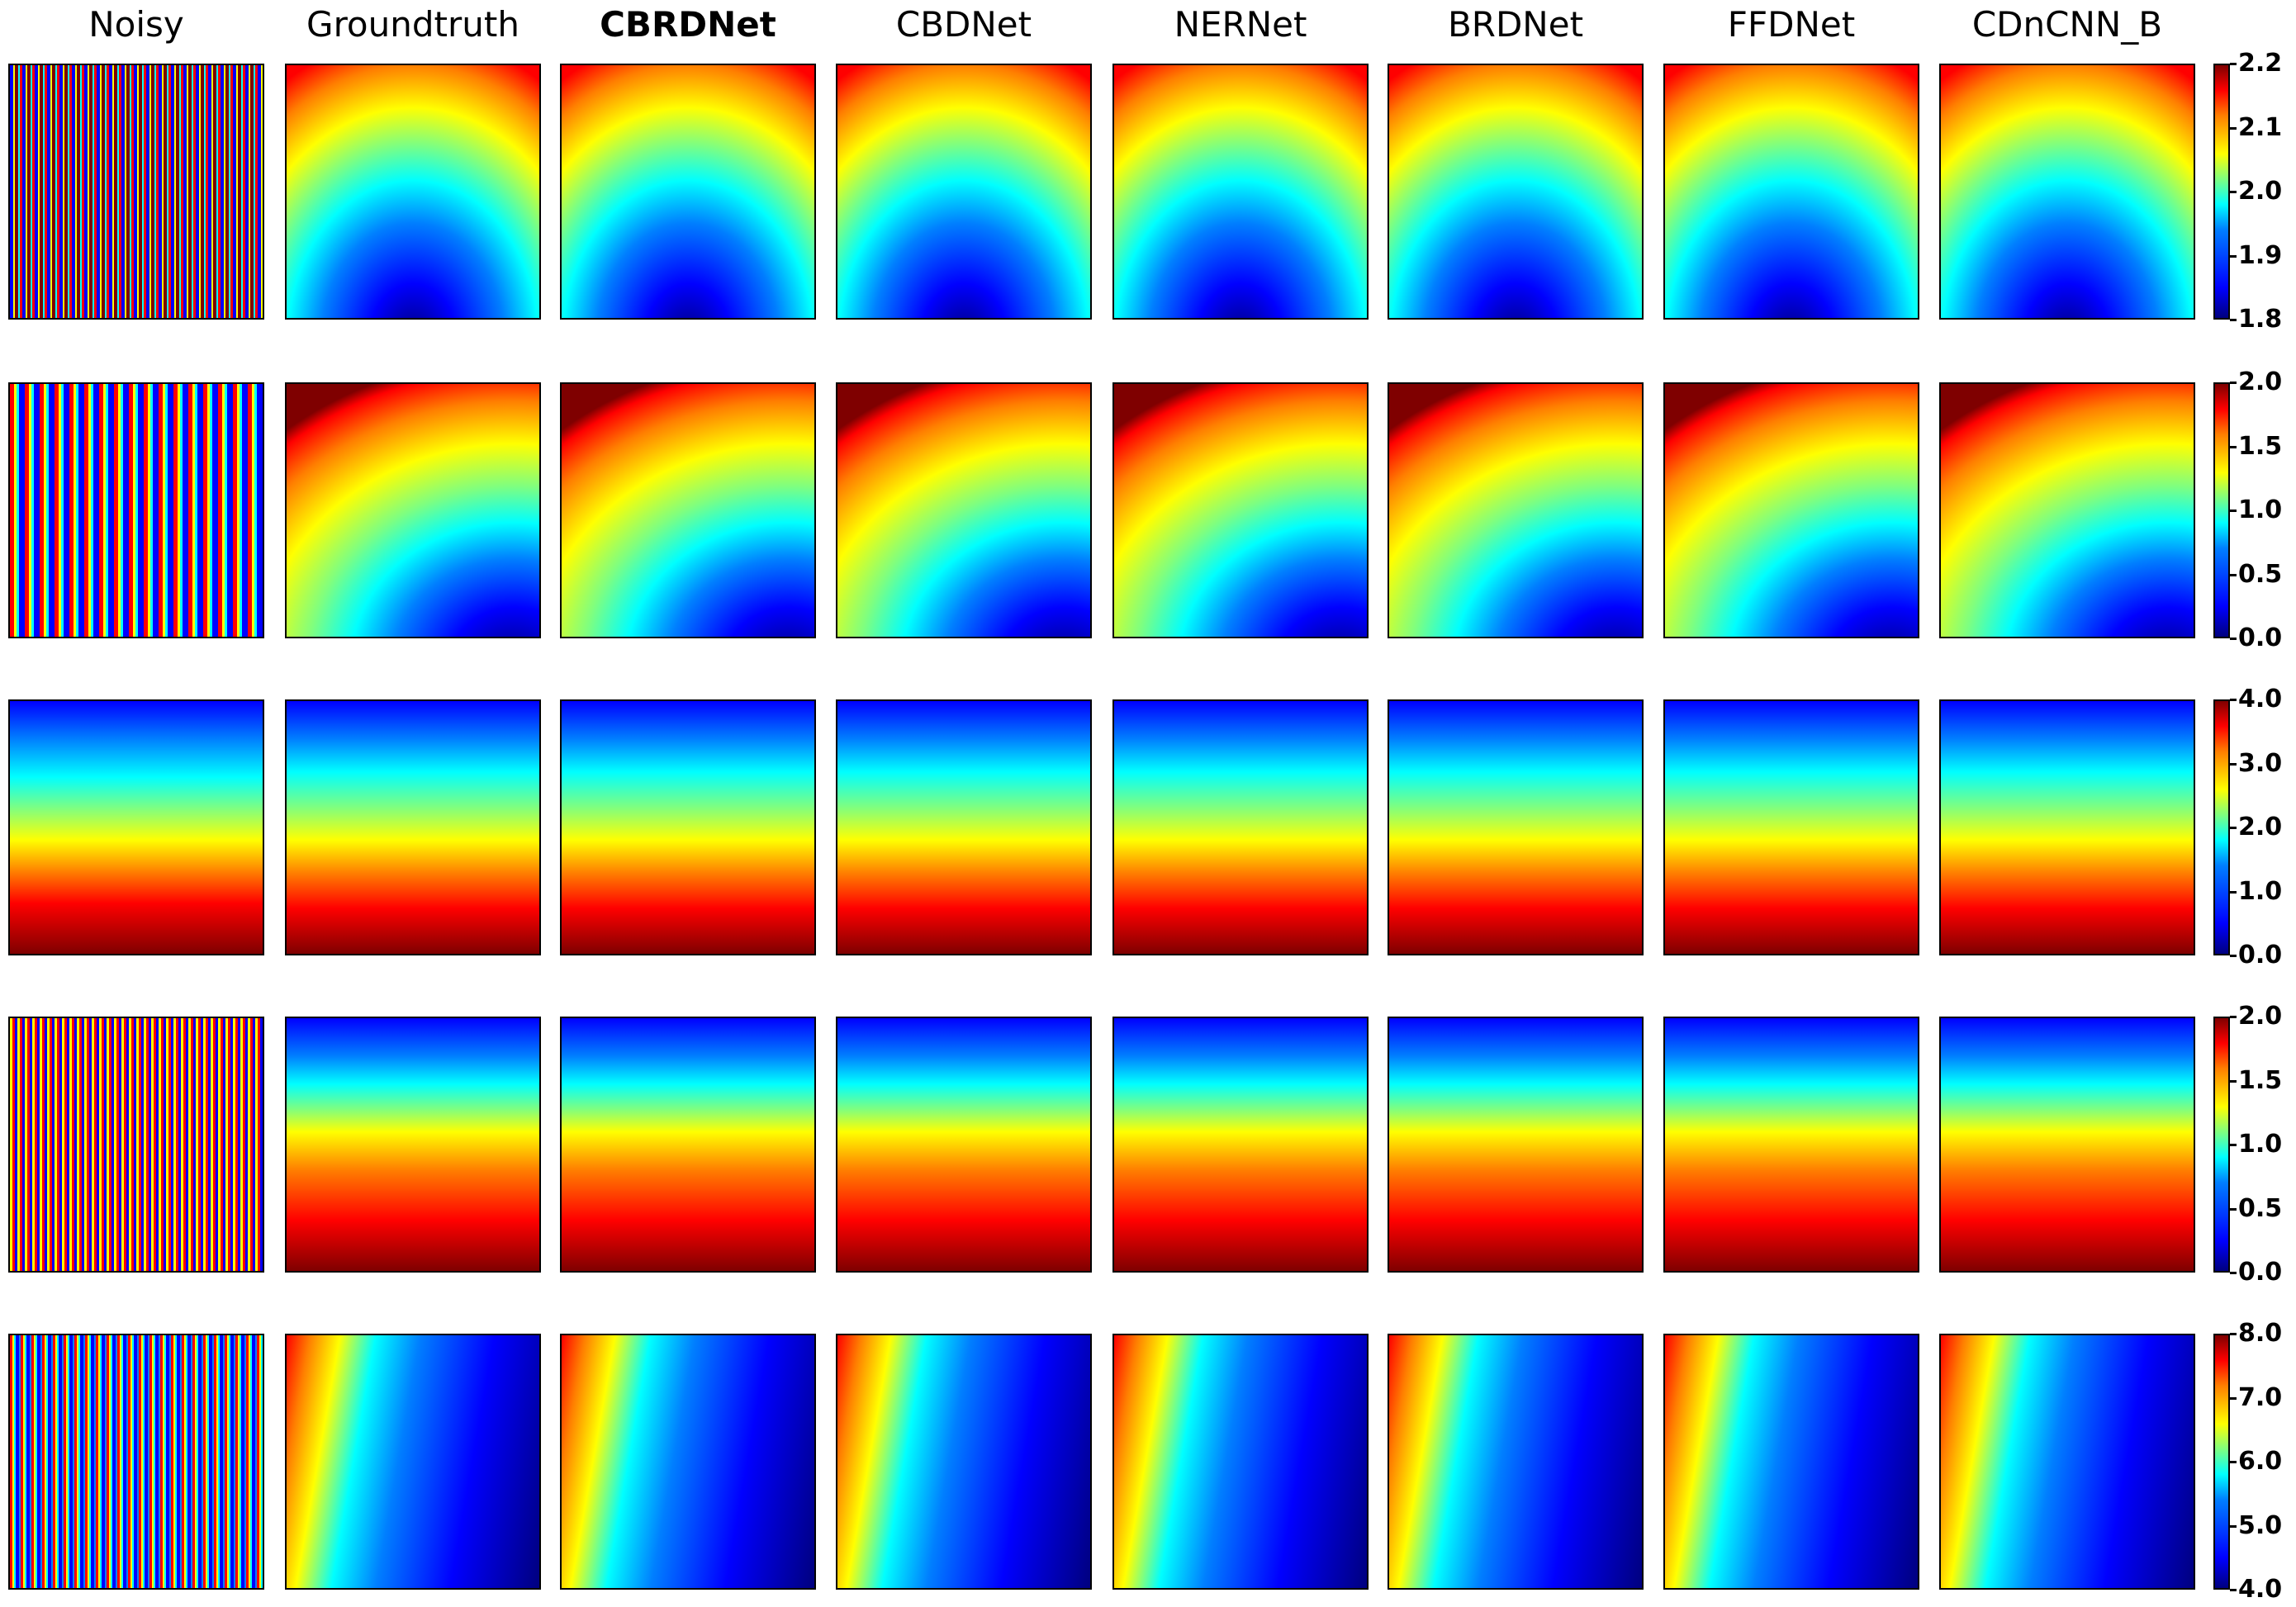 The width and height of the screenshot is (2296, 1607). What do you see at coordinates (1516, 510) in the screenshot?
I see `panel-row2-brdnet` at bounding box center [1516, 510].